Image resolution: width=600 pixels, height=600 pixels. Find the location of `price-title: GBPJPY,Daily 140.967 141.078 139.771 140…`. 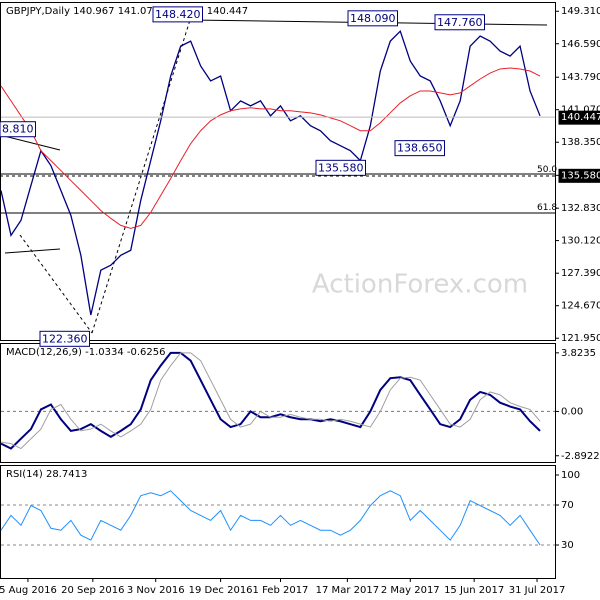

price-title: GBPJPY,Daily 140.967 141.078 139.771 140… is located at coordinates (127, 11).